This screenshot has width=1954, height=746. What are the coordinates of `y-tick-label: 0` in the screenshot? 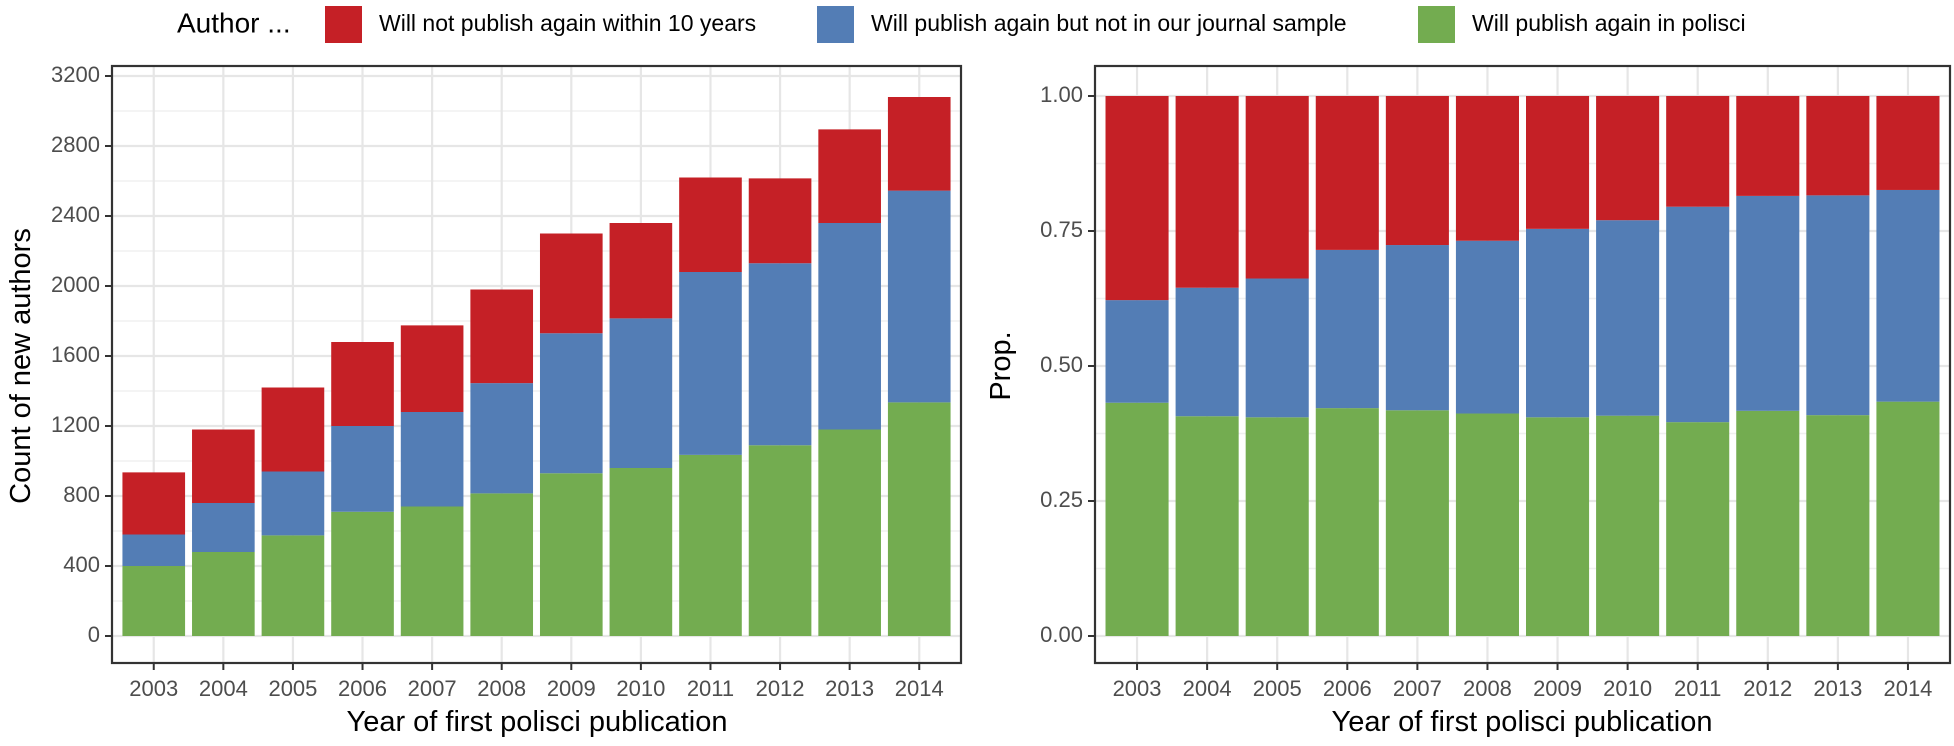 It's located at (94, 634).